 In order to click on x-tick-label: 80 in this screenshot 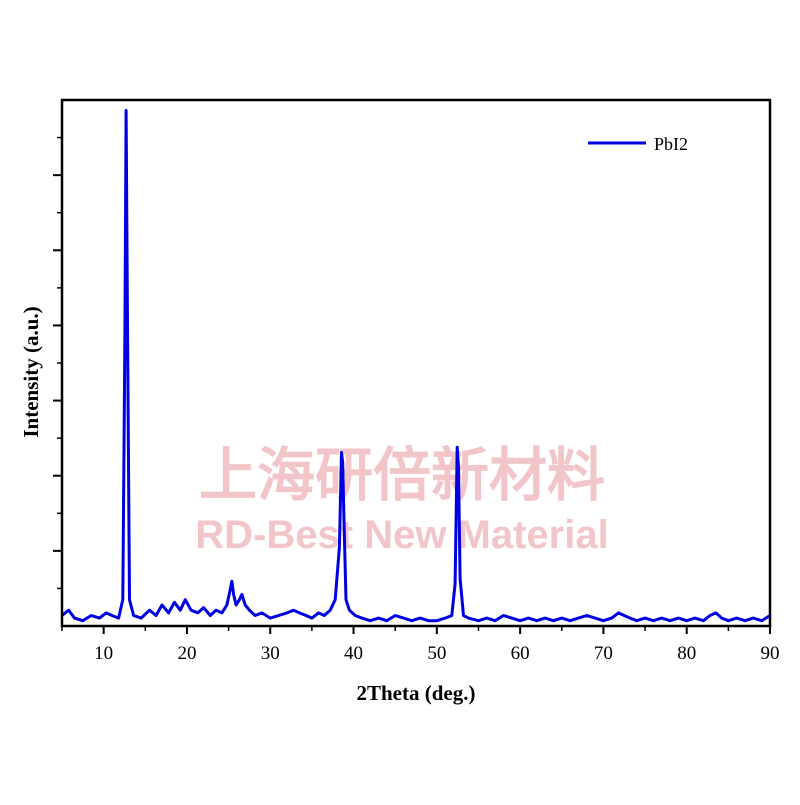, I will do `click(686, 653)`.